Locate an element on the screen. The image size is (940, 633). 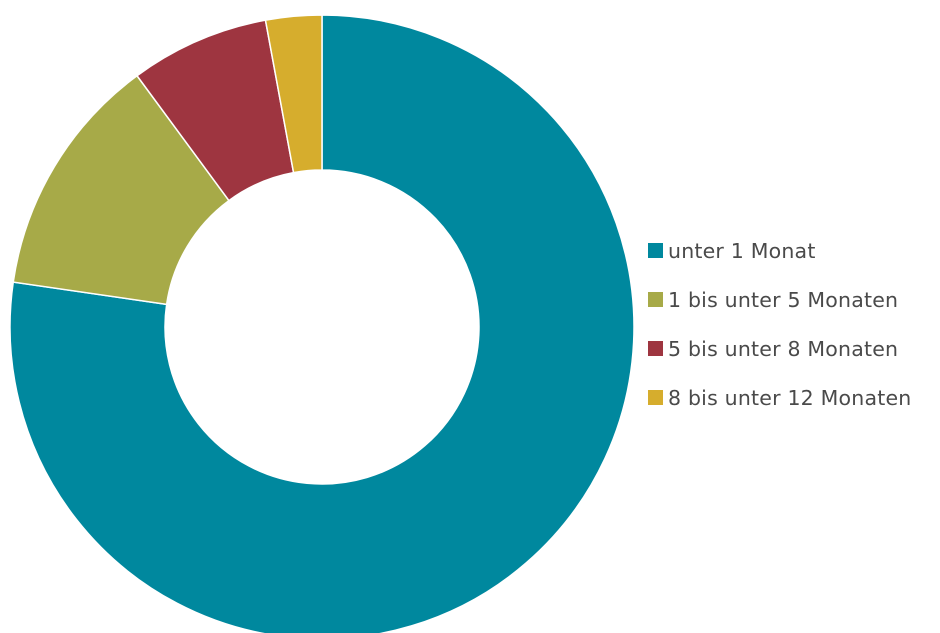
legend-label-1-bis-unter-5-monaten: 1 bis unter 5 Monaten is located at coordinates (783, 299).